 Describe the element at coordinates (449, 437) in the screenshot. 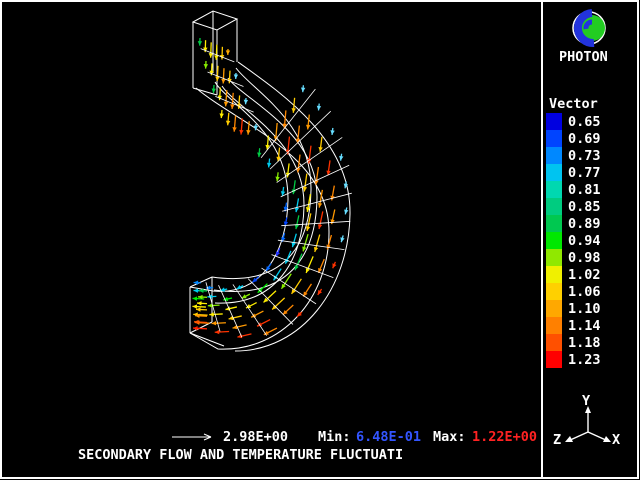

I see `max-label: Max:` at that location.